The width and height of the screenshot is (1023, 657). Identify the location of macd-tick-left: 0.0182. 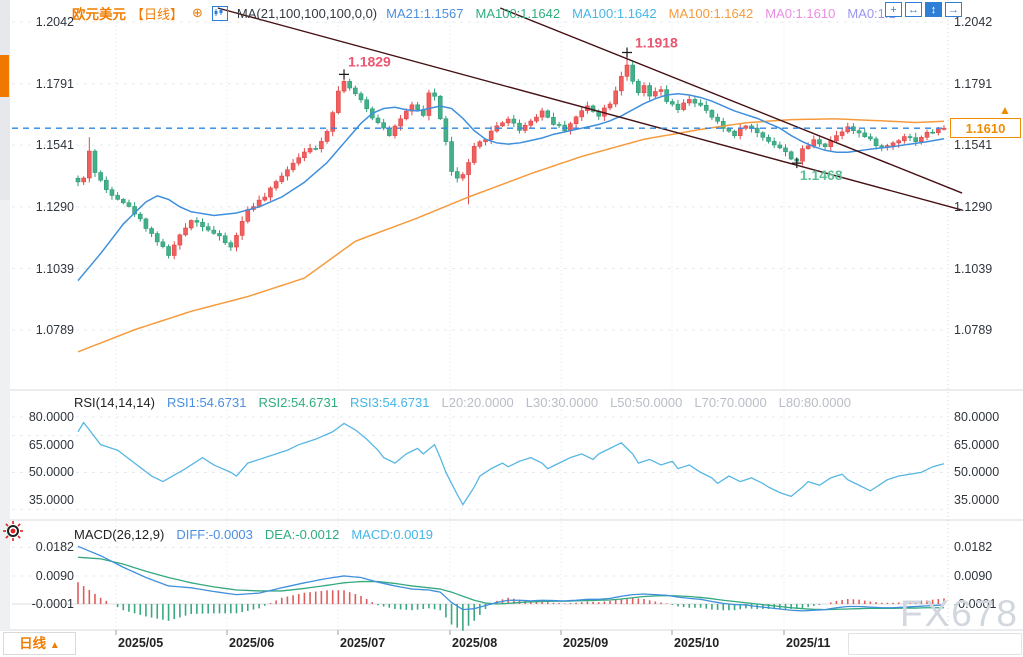
(54, 547).